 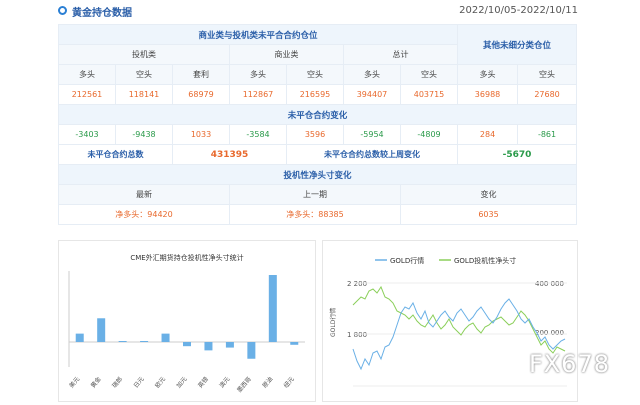 I want to click on group-spec: 投机类, so click(x=144, y=54).